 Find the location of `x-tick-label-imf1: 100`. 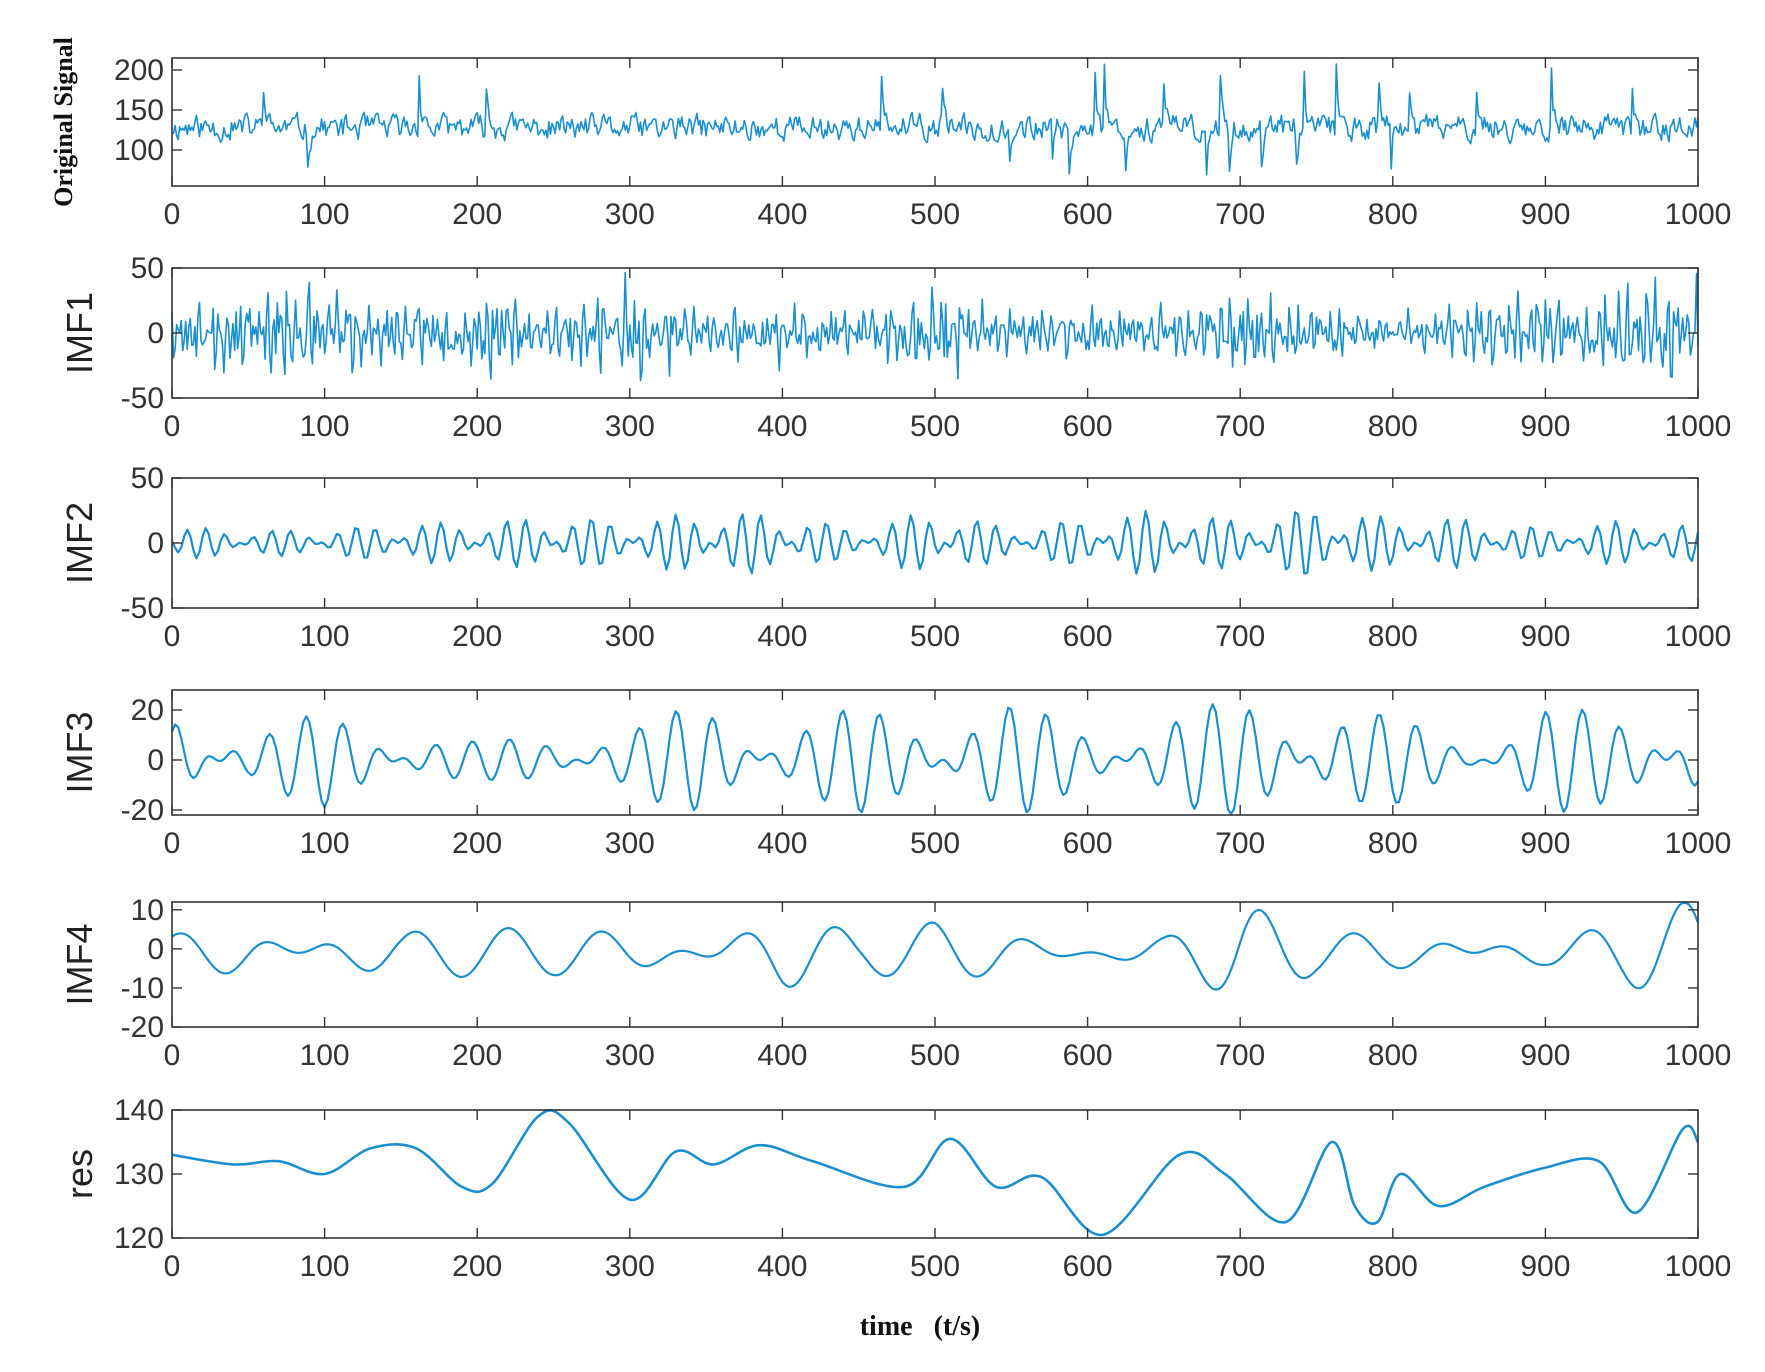

x-tick-label-imf1: 100 is located at coordinates (325, 426).